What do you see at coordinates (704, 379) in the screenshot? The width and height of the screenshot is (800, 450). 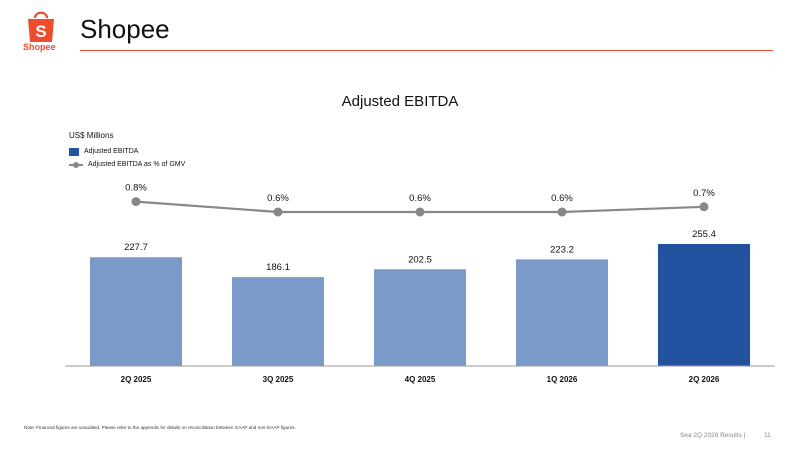 I see `category-label-4: 2Q 2026` at bounding box center [704, 379].